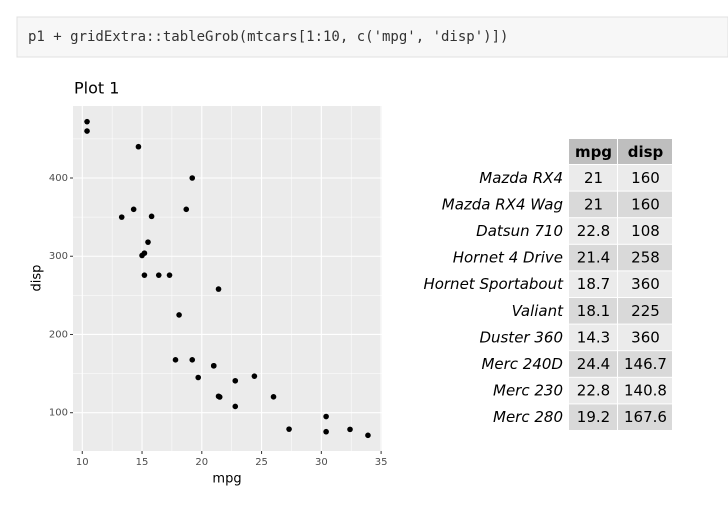 This screenshot has height=506, width=728. I want to click on row-name: Merc 230, so click(528, 391).